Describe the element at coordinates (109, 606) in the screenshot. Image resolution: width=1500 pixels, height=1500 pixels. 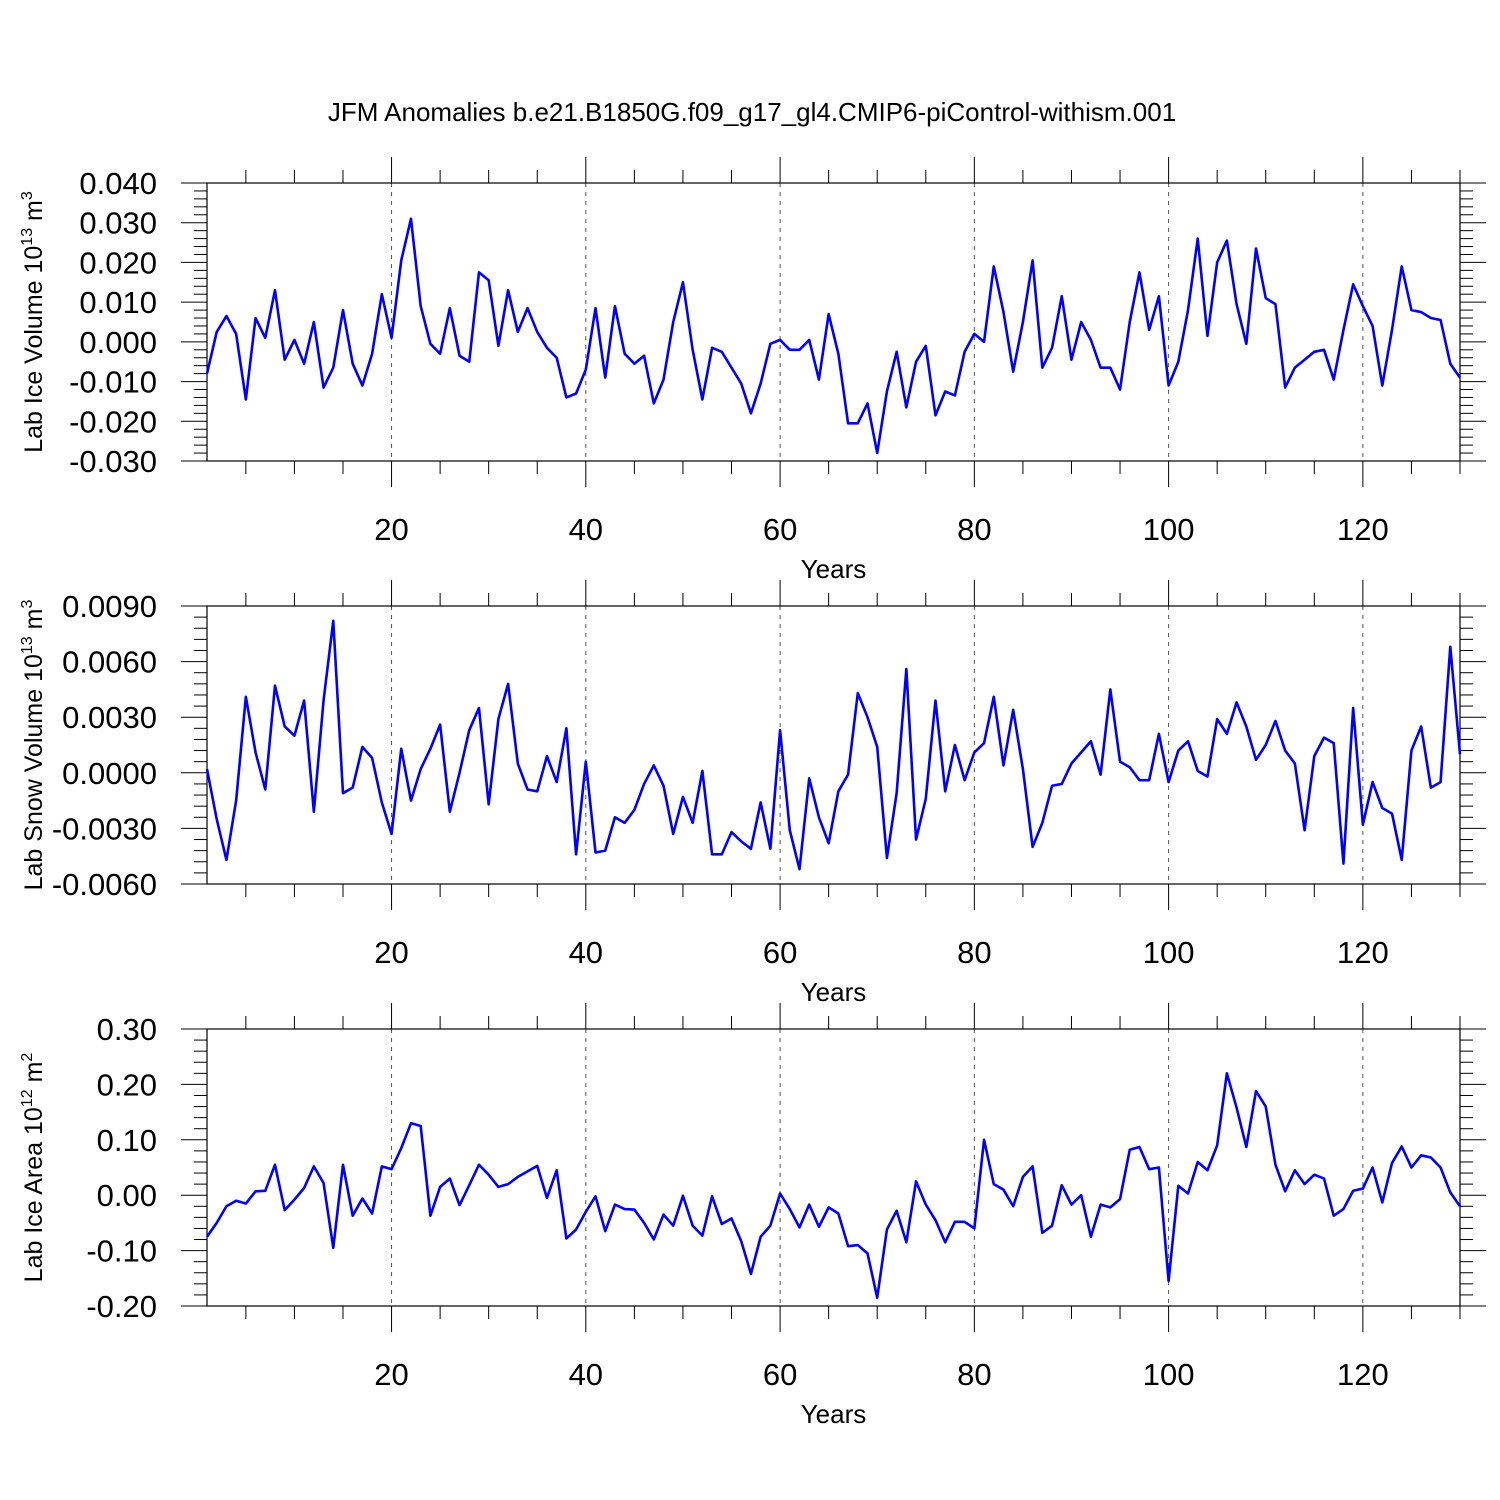
I see `y-tick-label: 0.0090` at that location.